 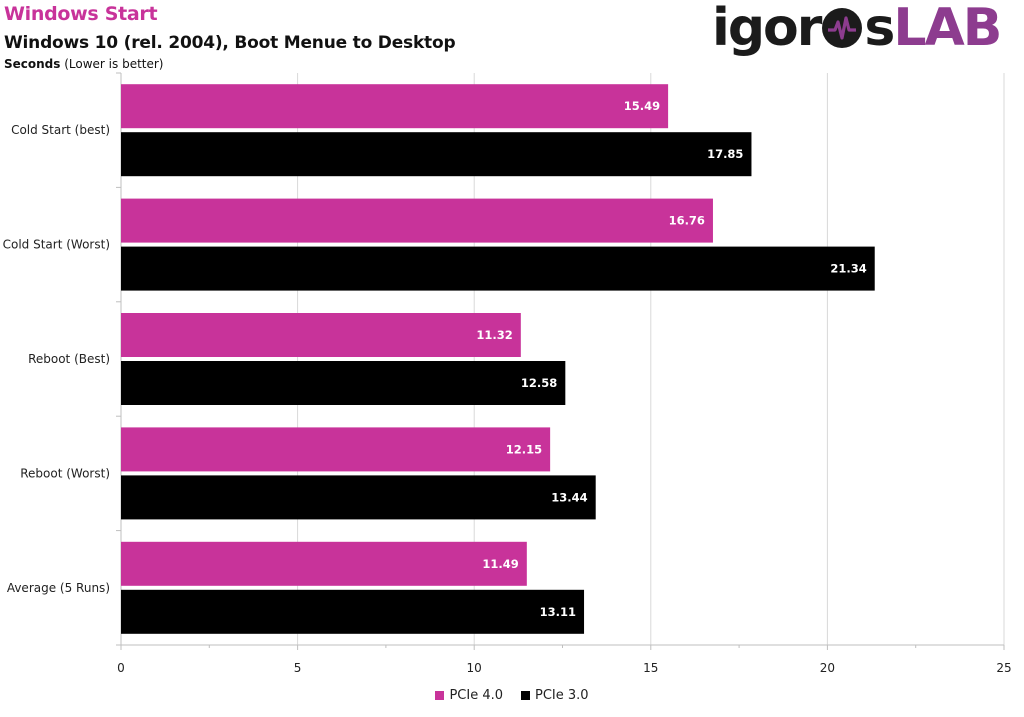 What do you see at coordinates (121, 668) in the screenshot?
I see `x-tick-label: 0` at bounding box center [121, 668].